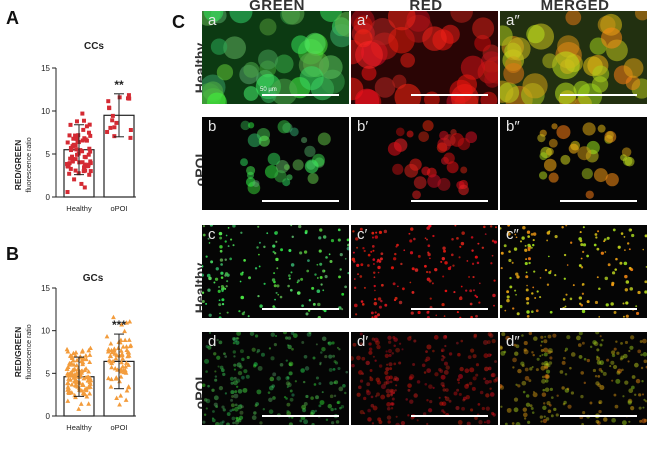 This screenshot has height=450, width=669. I want to click on tile-label: d, so click(212, 341).